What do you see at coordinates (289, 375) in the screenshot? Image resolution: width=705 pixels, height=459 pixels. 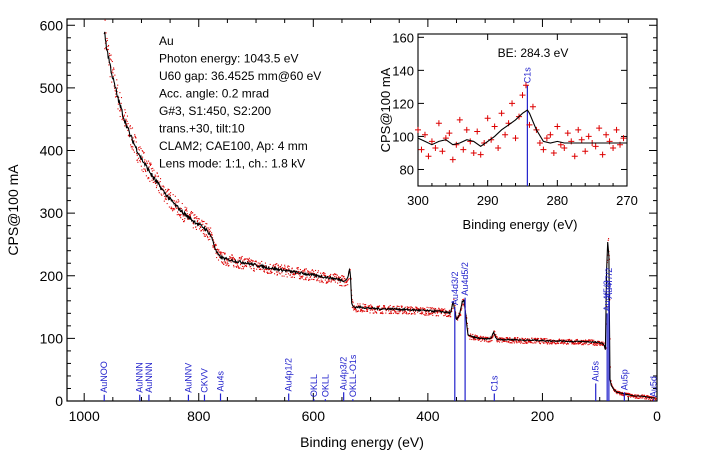 I see `peak-marker-label: Au4p1/2` at bounding box center [289, 375].